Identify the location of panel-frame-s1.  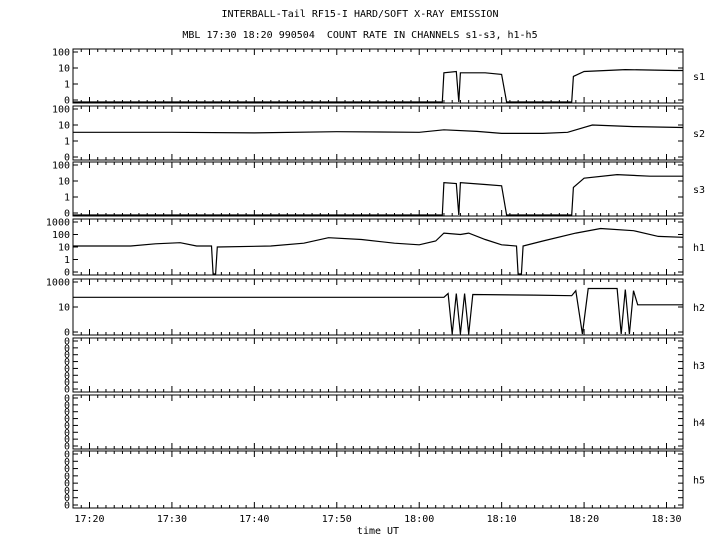
(378, 76).